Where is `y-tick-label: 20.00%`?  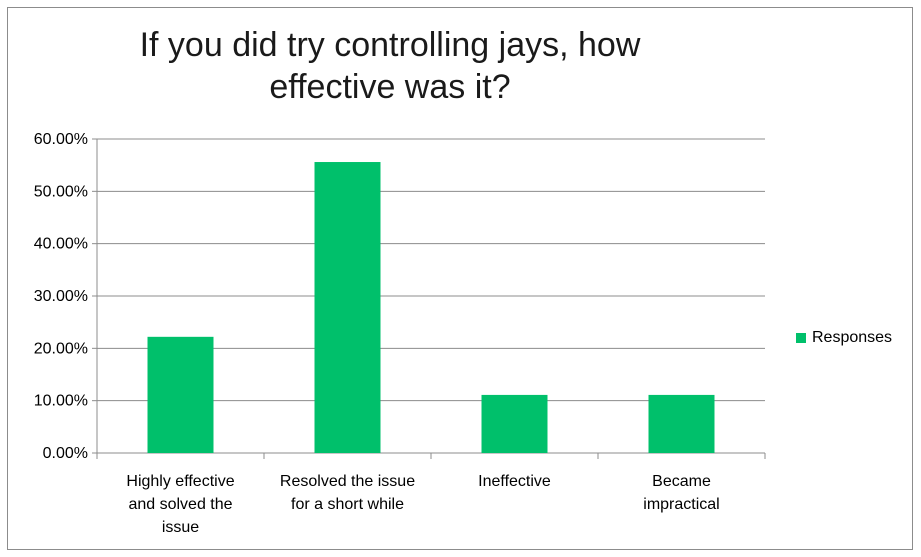 y-tick-label: 20.00% is located at coordinates (61, 348).